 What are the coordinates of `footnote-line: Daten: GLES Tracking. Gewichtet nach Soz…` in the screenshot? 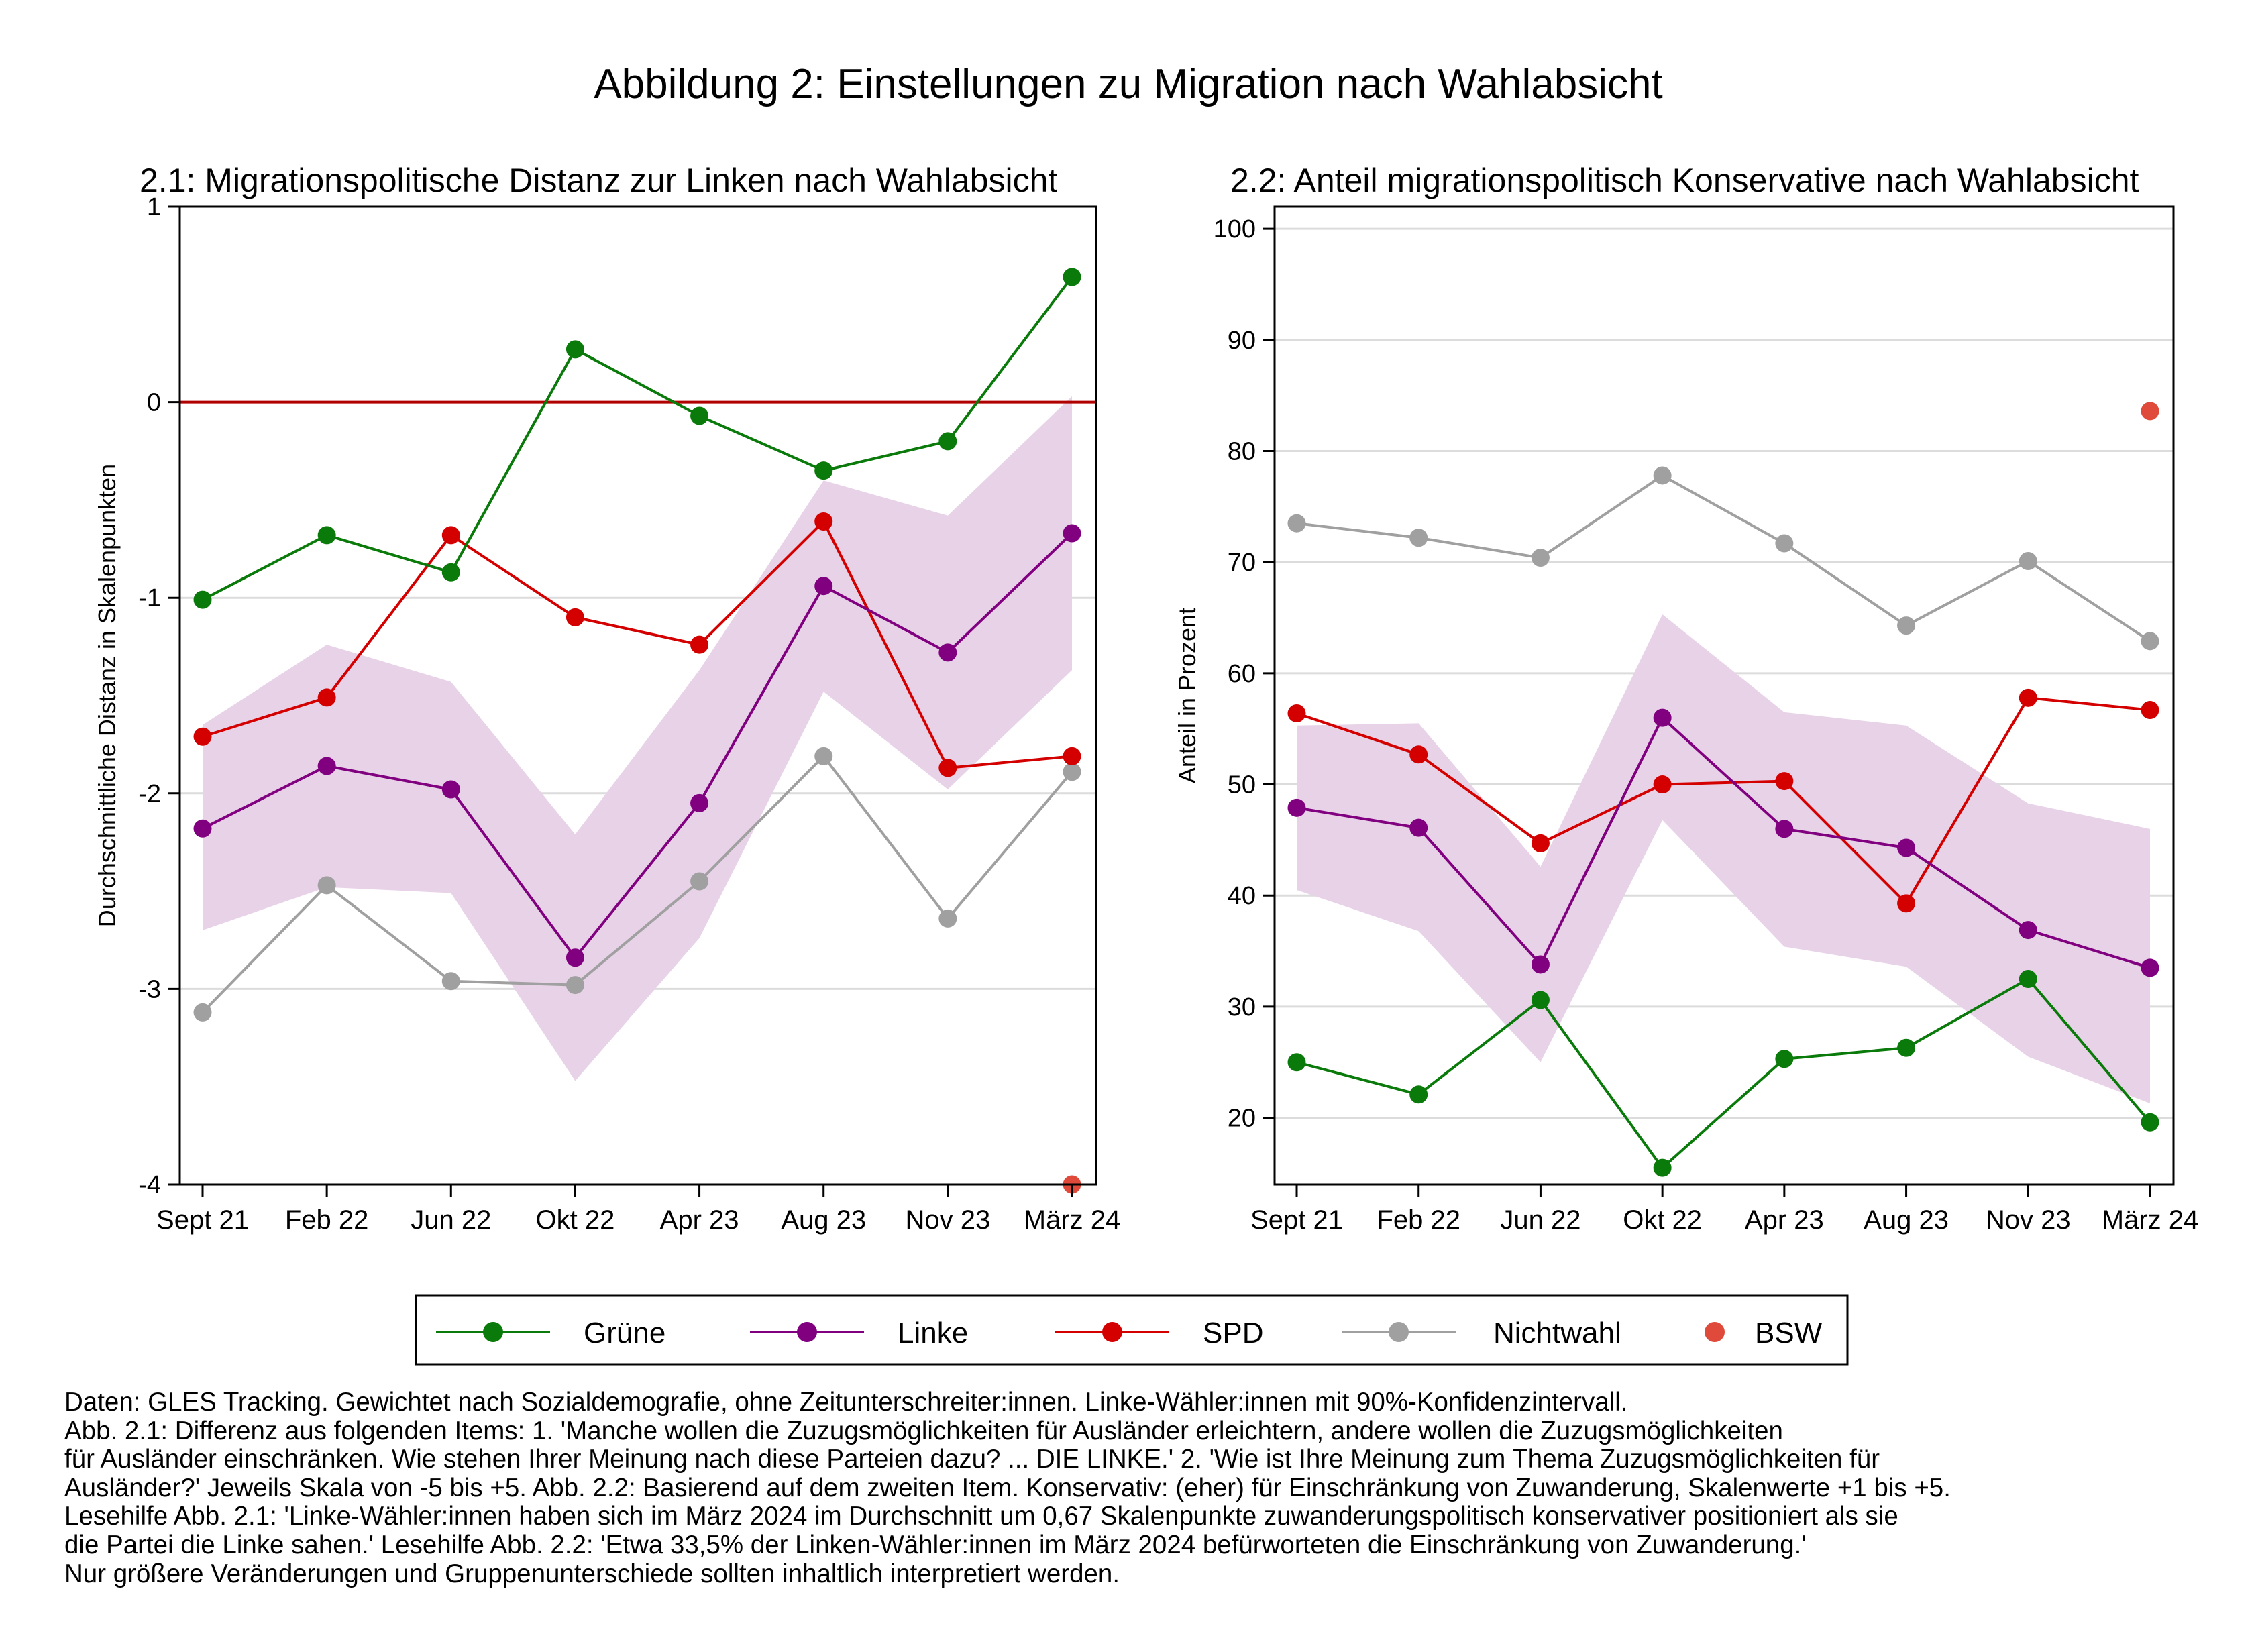 It's located at (846, 1402).